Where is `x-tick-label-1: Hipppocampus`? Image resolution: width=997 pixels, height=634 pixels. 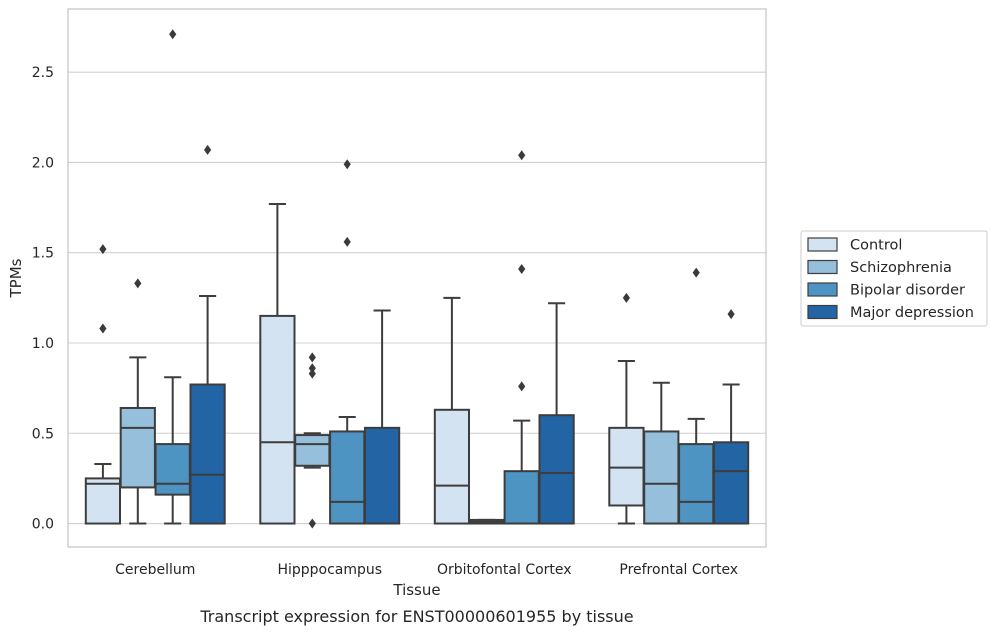
x-tick-label-1: Hipppocampus is located at coordinates (329, 570).